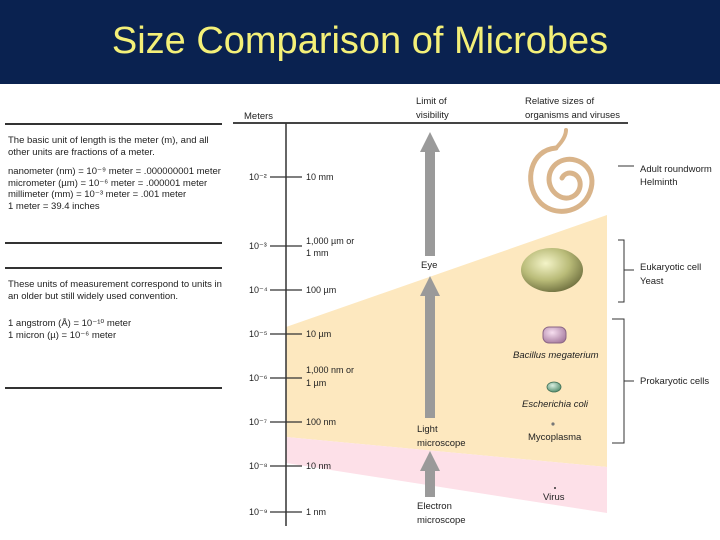 The image size is (720, 540). I want to click on unit-line-meter-inches: 1 meter = 39.4 inches, so click(54, 206).